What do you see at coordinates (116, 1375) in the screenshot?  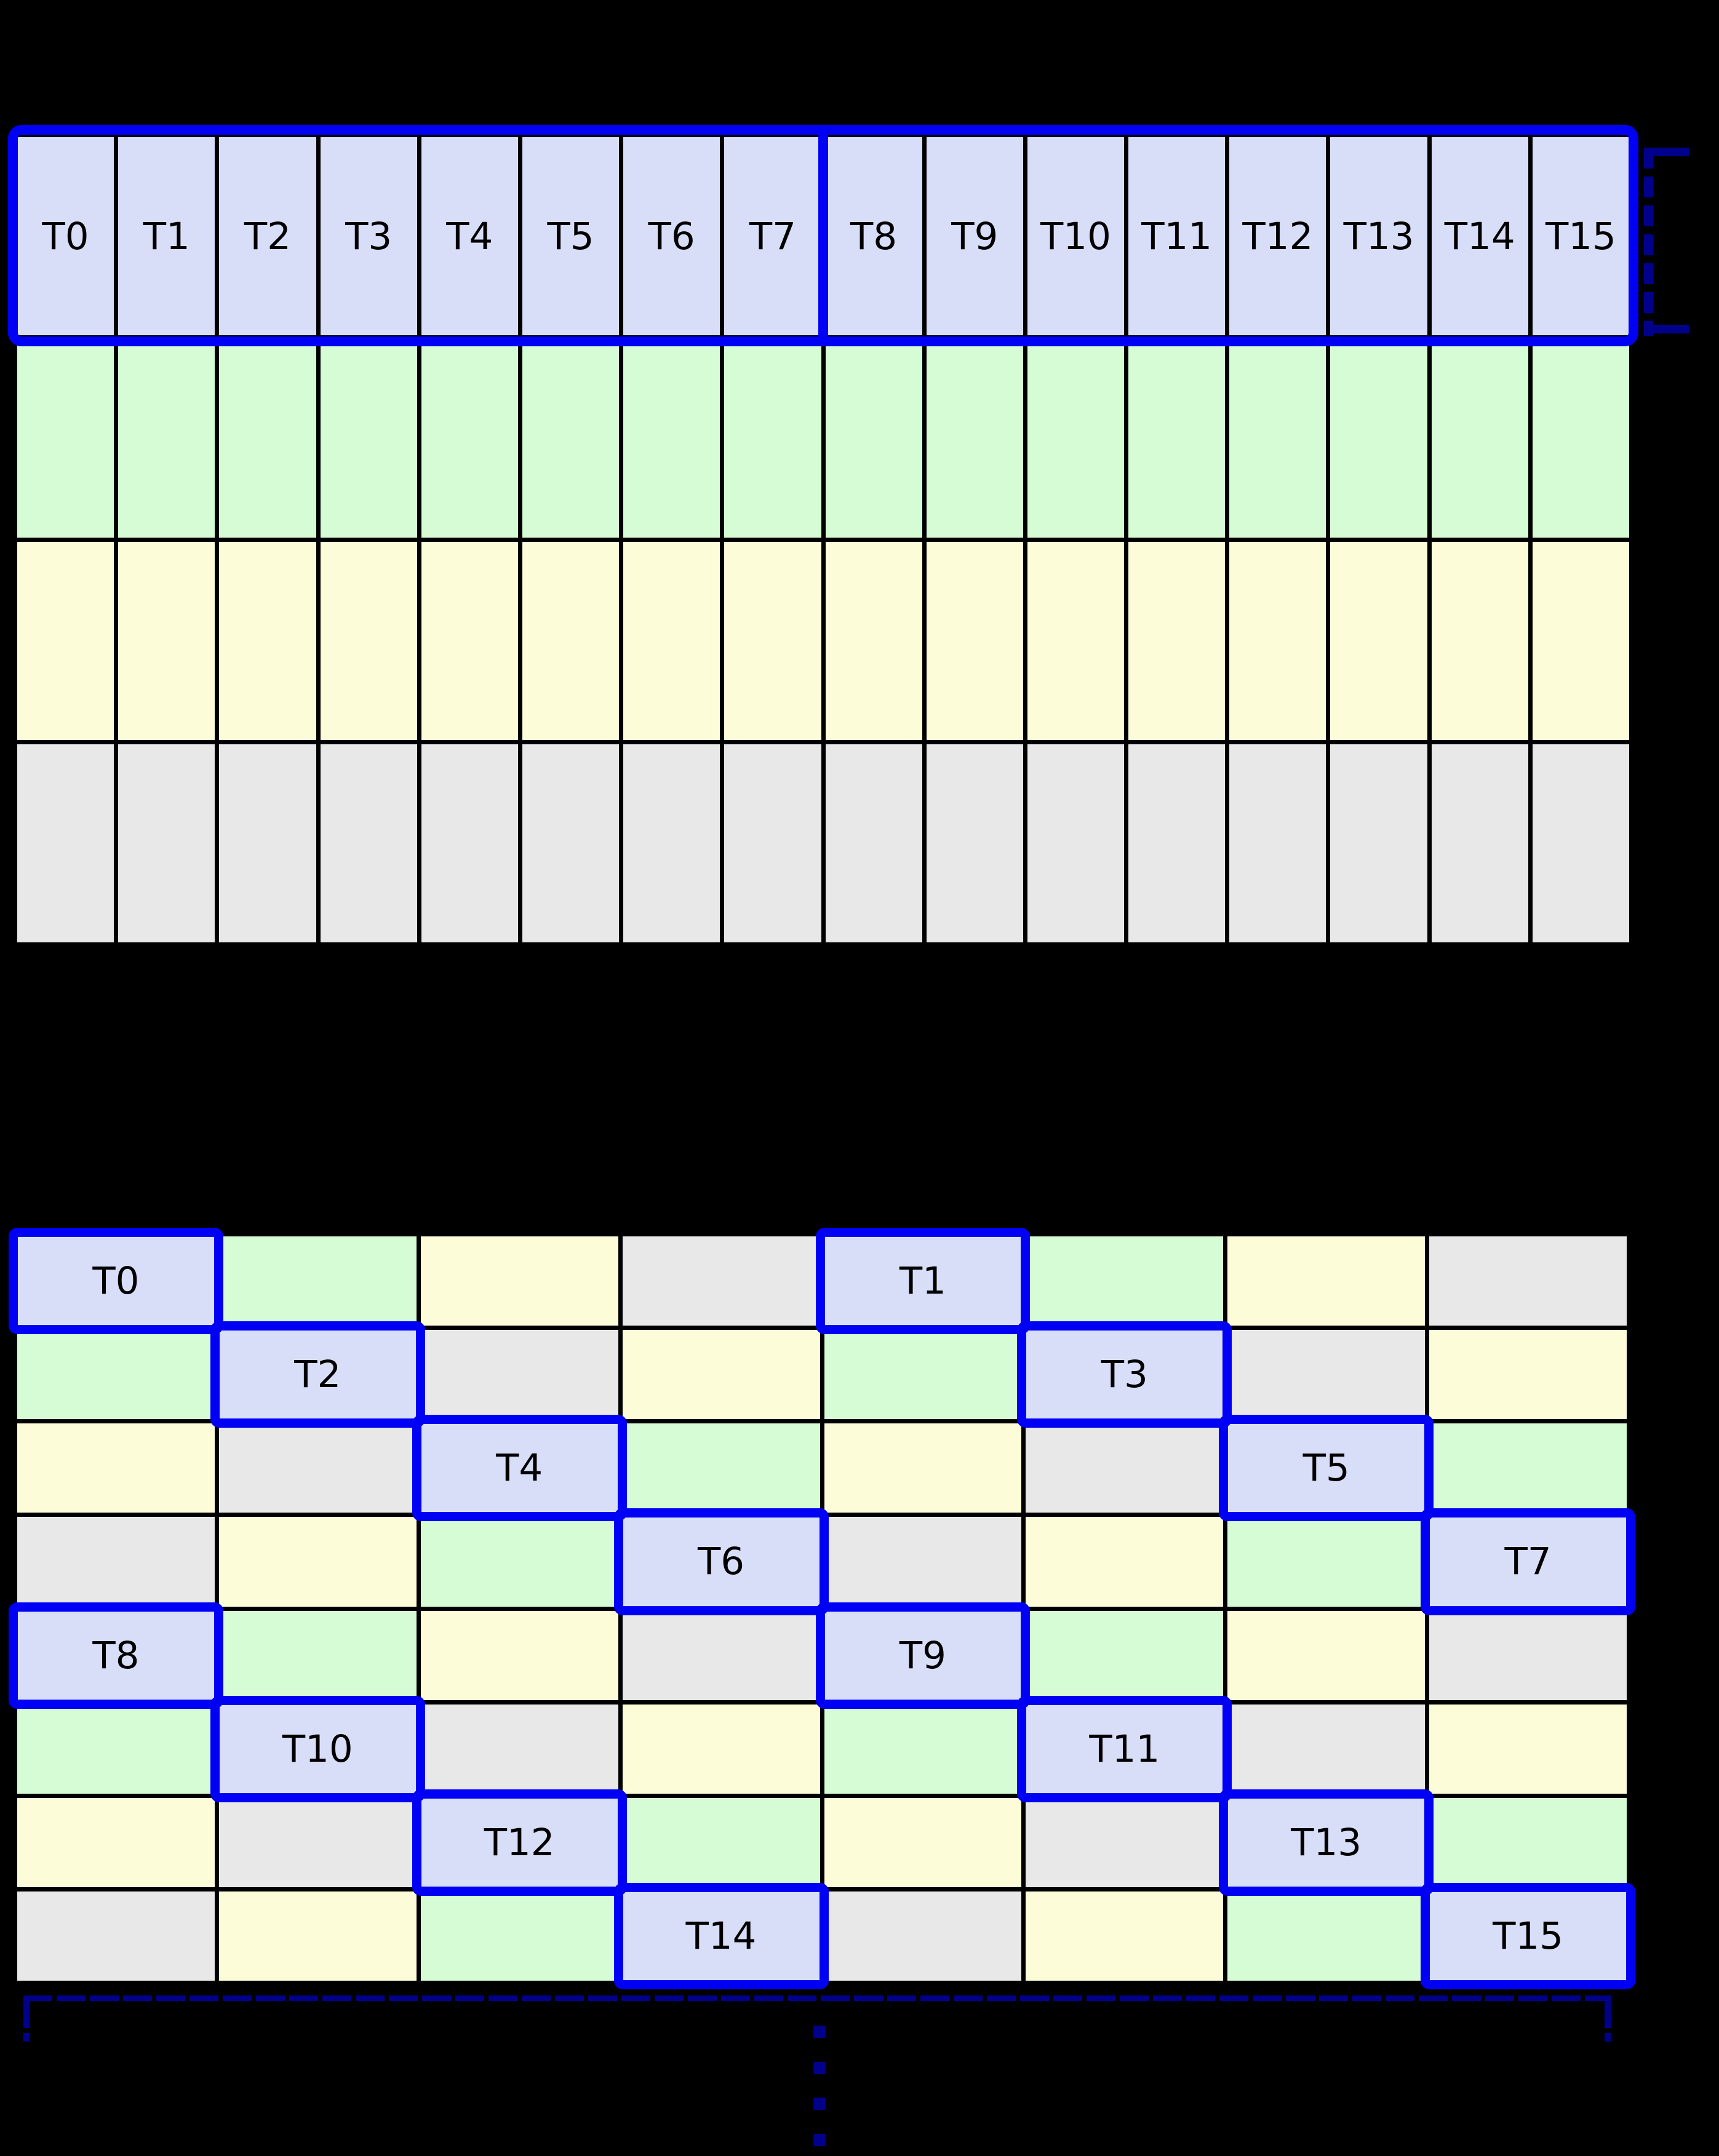 I see `bottom-cell-r2-c1` at bounding box center [116, 1375].